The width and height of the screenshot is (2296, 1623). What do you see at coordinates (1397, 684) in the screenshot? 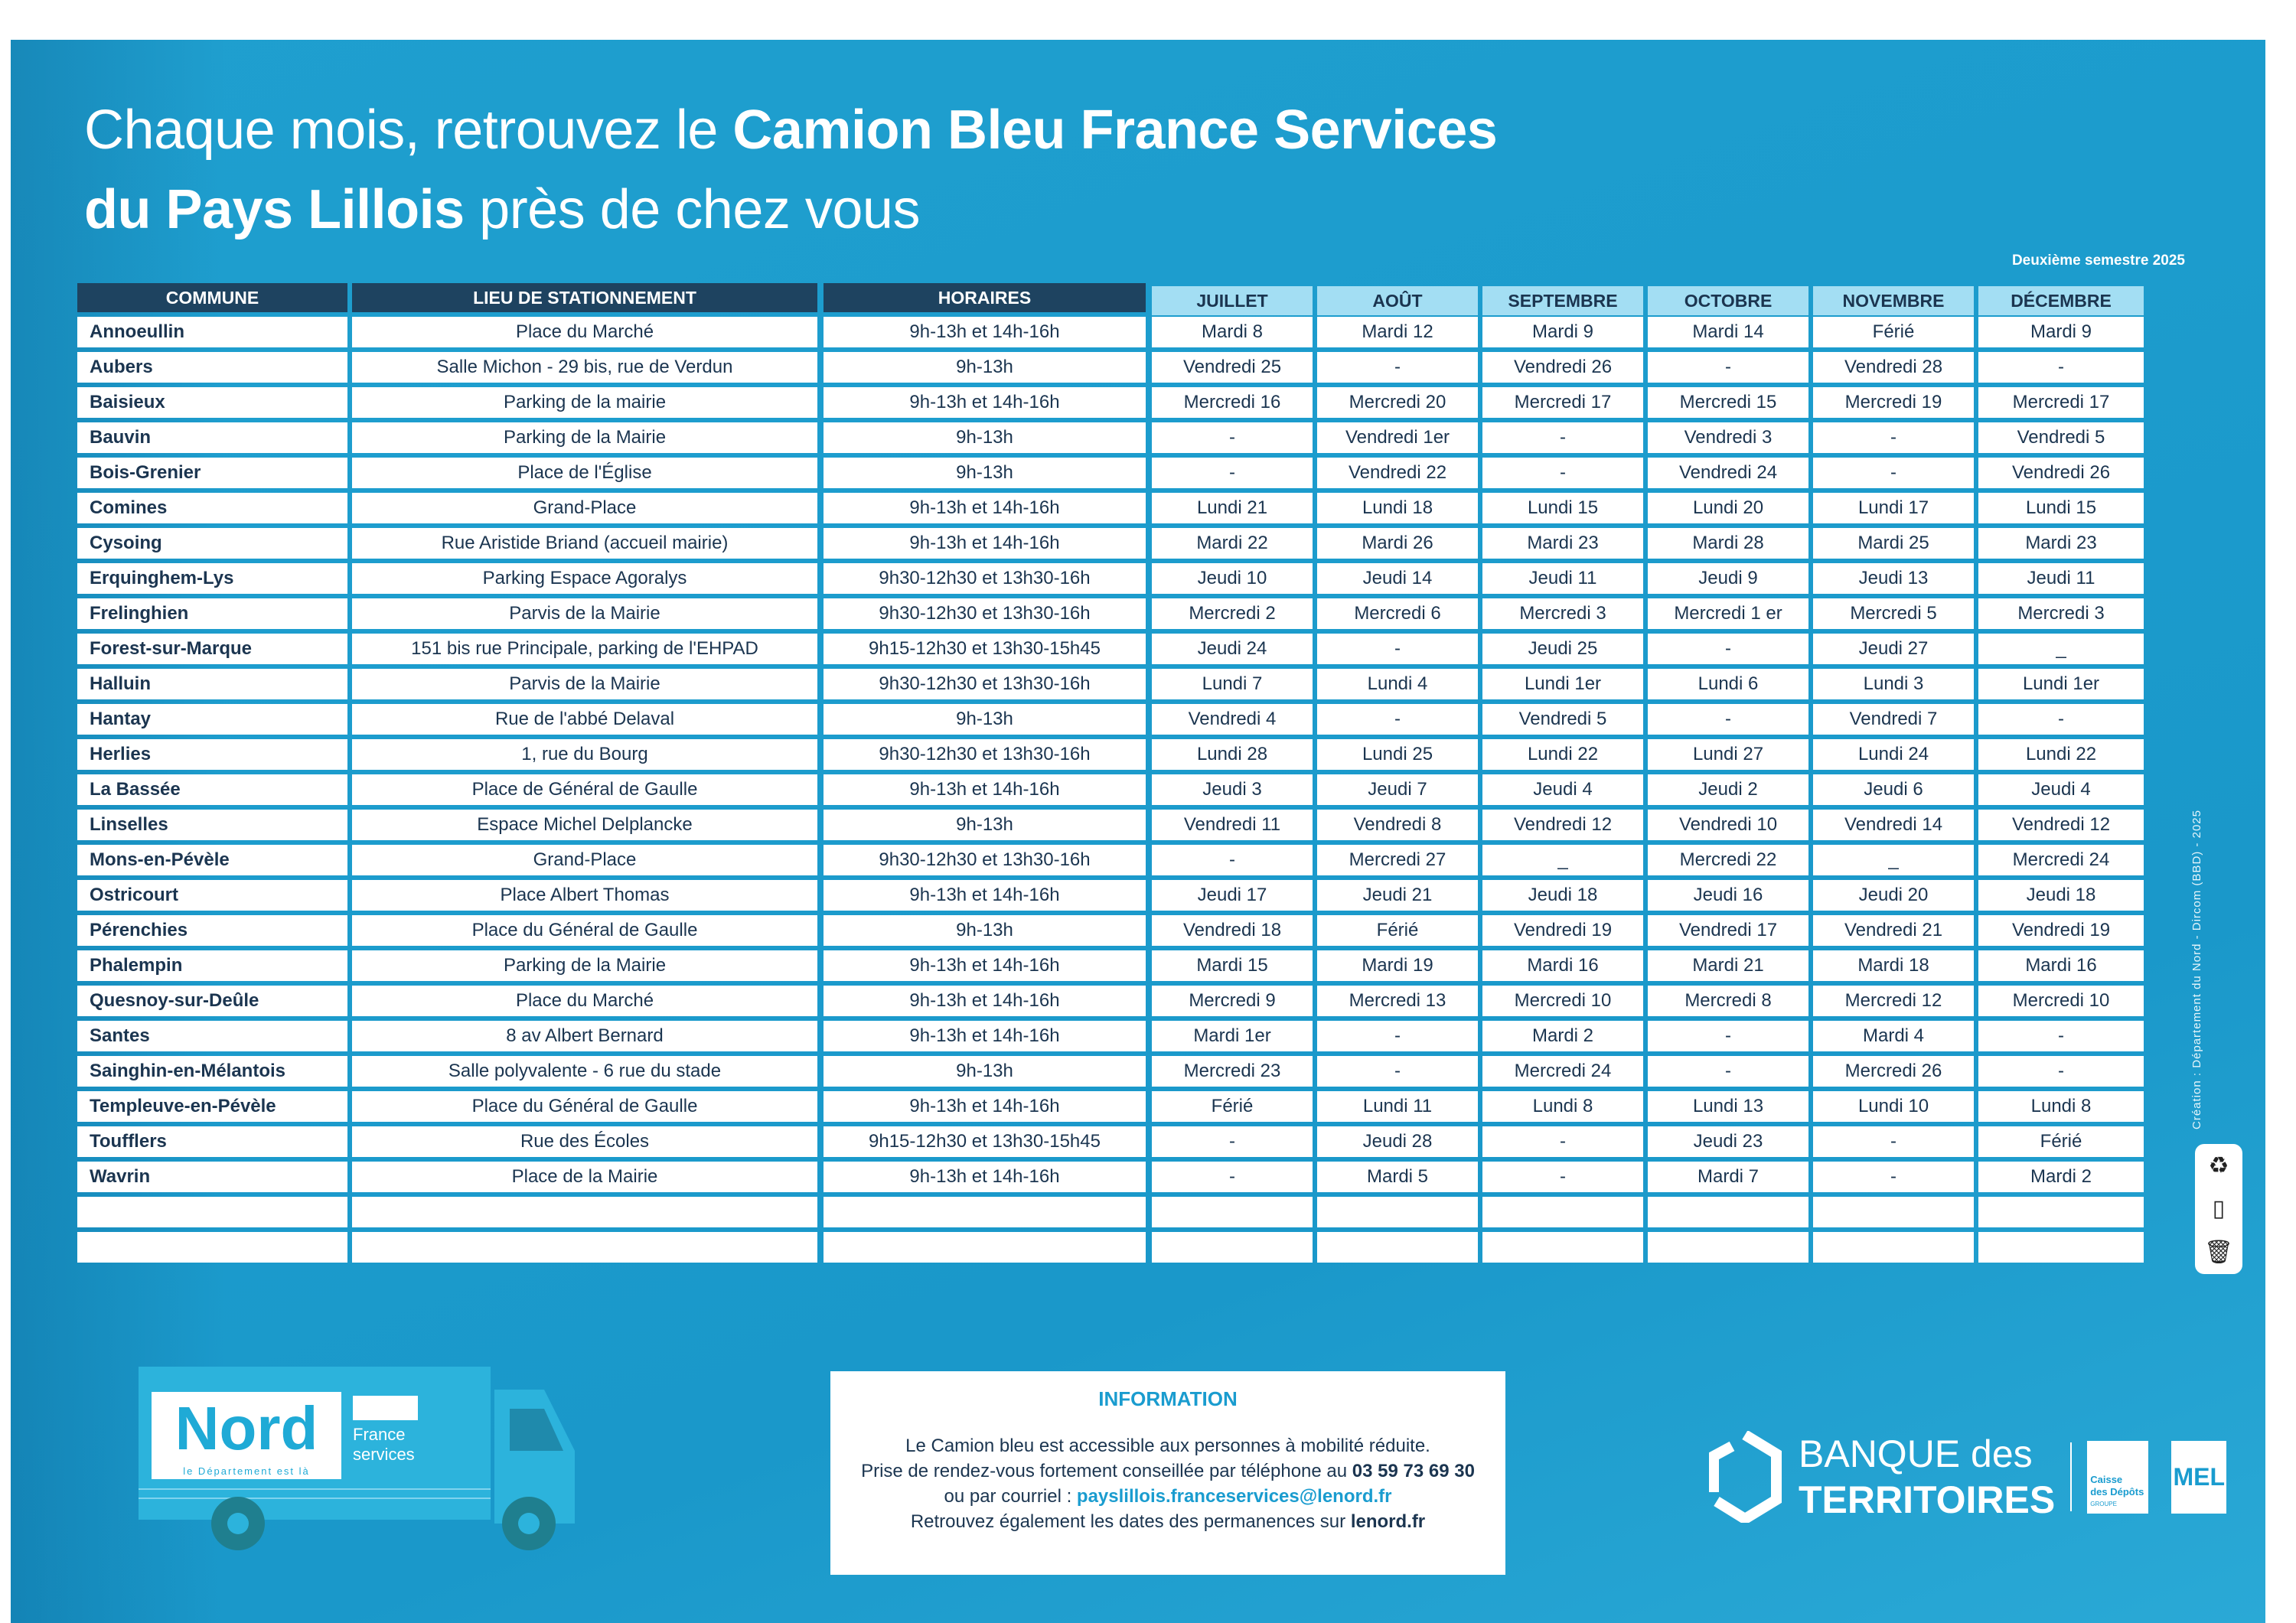
I see `date-cell: Lundi 4` at bounding box center [1397, 684].